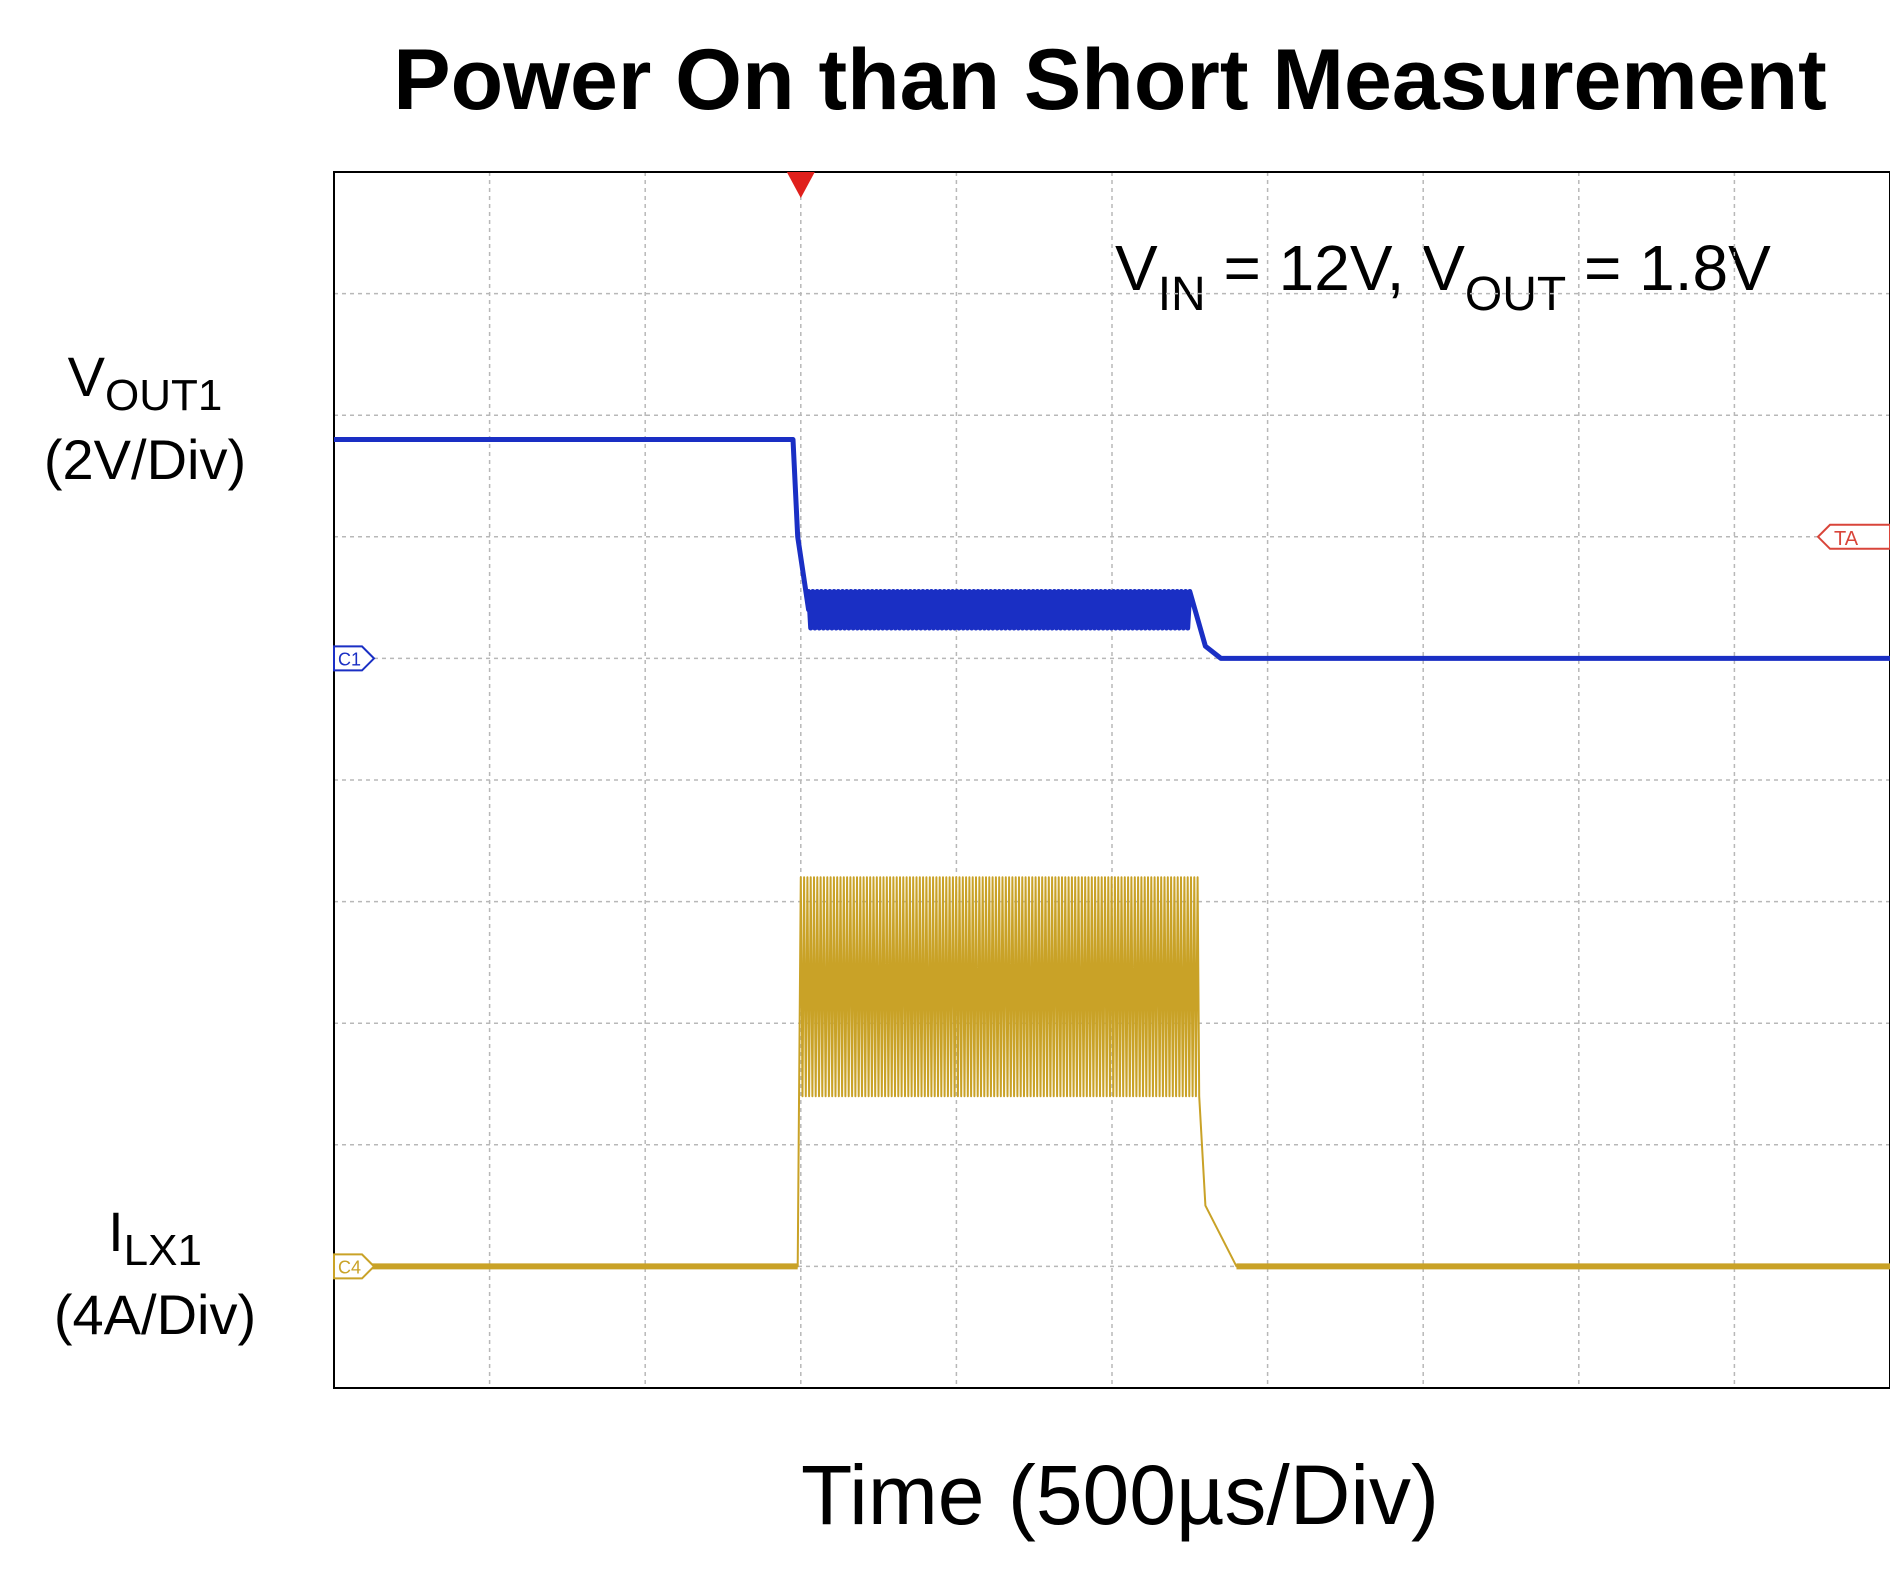 This screenshot has width=1890, height=1583. Describe the element at coordinates (164, 395) in the screenshot. I see `vout1-subscript: OUT1` at that location.